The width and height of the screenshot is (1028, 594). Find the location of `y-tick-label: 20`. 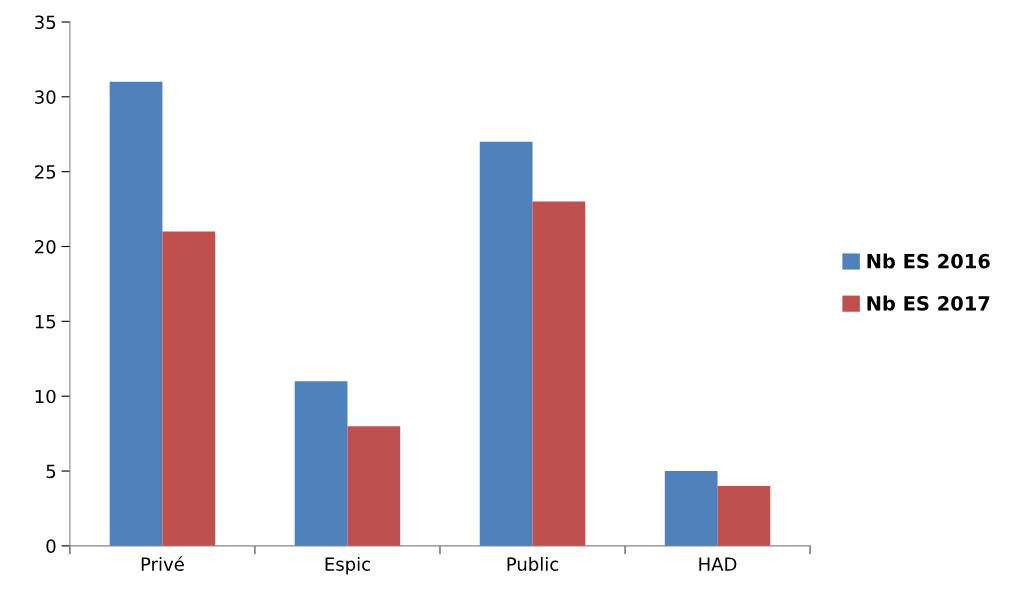

y-tick-label: 20 is located at coordinates (45, 246).